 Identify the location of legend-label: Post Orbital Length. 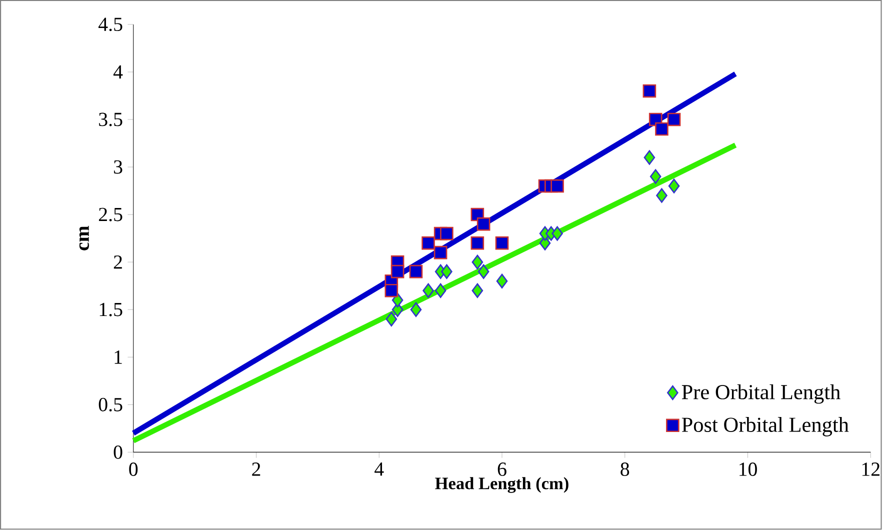
(765, 426).